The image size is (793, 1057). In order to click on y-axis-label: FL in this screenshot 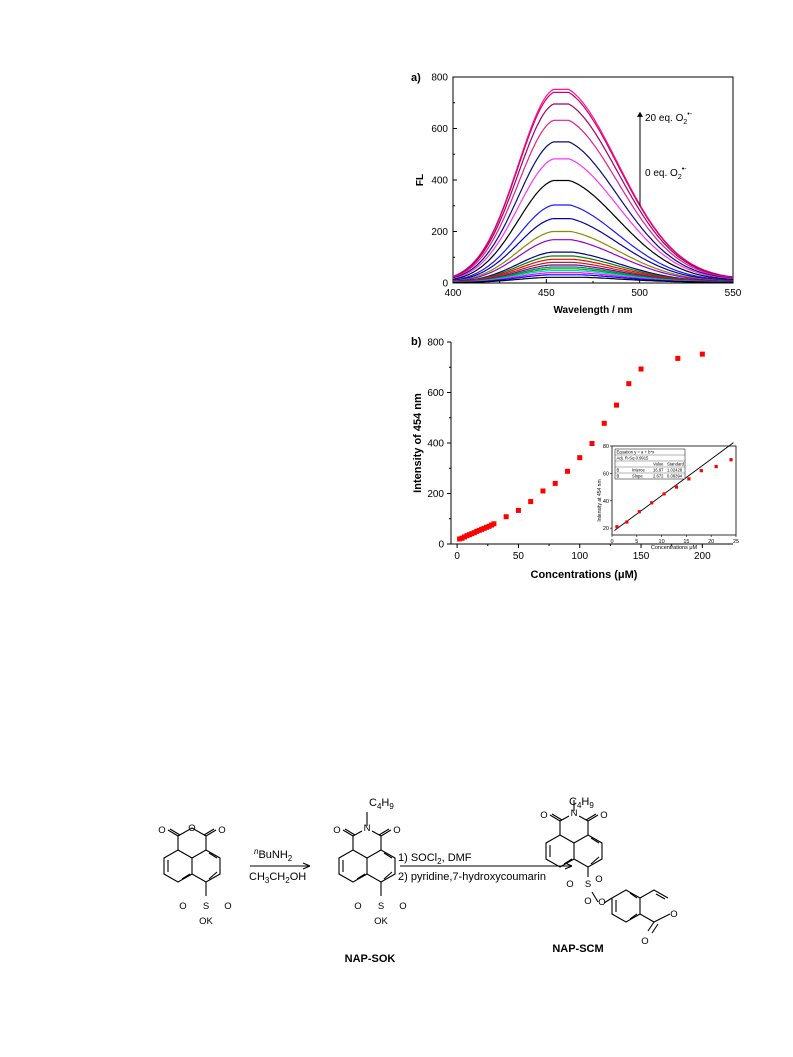, I will do `click(420, 180)`.